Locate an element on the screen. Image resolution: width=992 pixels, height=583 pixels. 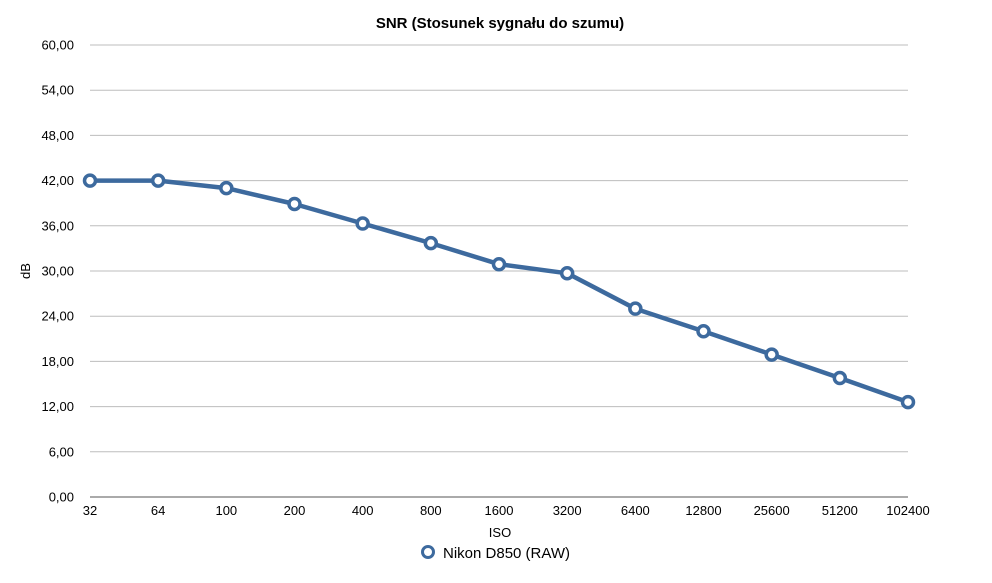
y-tick-label: 54,00 is located at coordinates (57, 90).